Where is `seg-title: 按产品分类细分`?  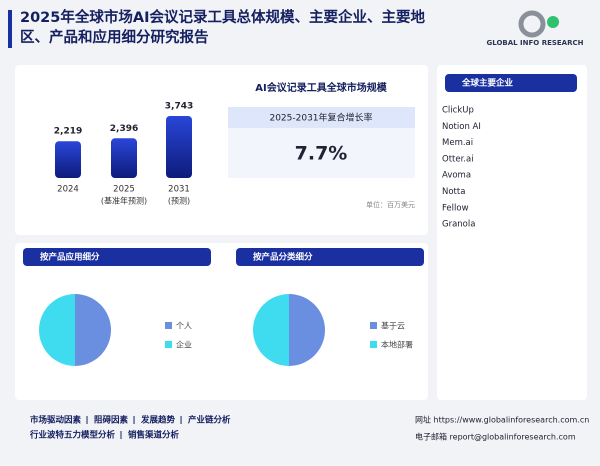 seg-title: 按产品分类细分 is located at coordinates (283, 257).